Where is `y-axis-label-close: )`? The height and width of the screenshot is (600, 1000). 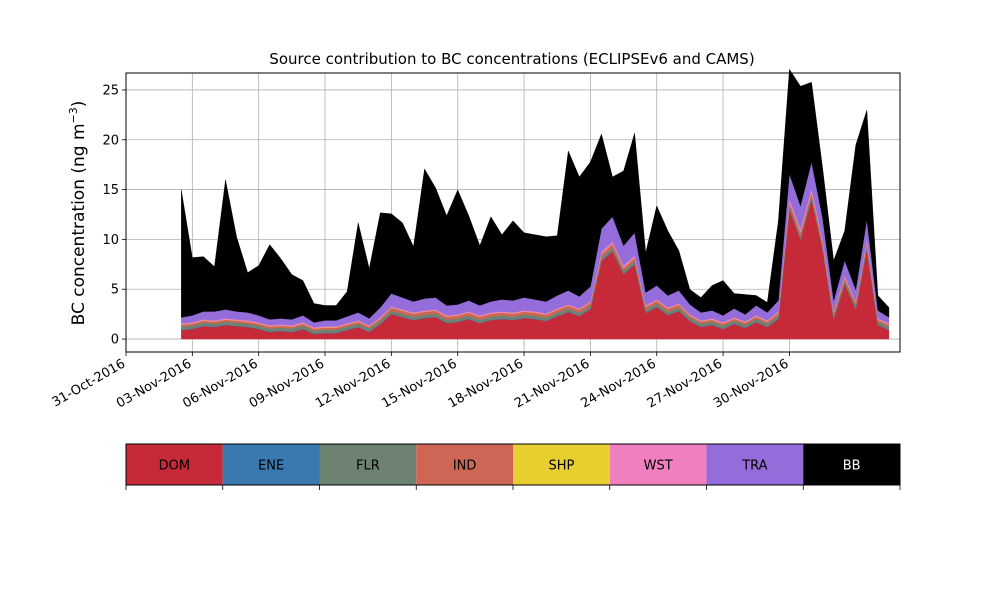 y-axis-label-close: ) is located at coordinates (79, 104).